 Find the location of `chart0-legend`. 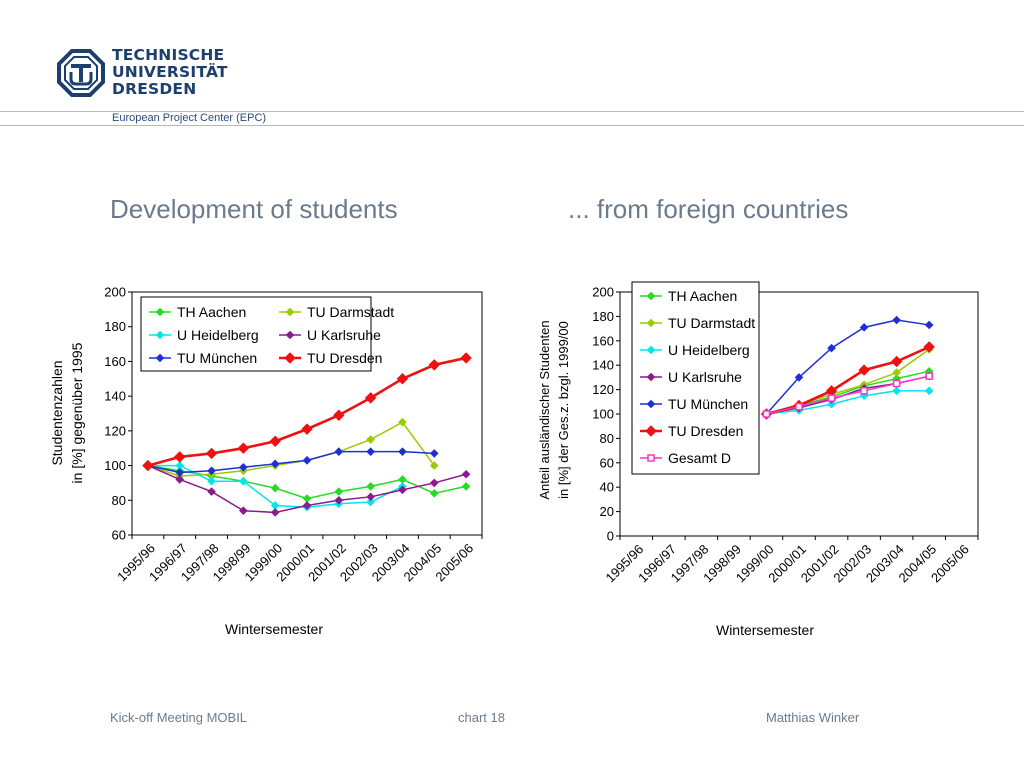

chart0-legend is located at coordinates (256, 334).